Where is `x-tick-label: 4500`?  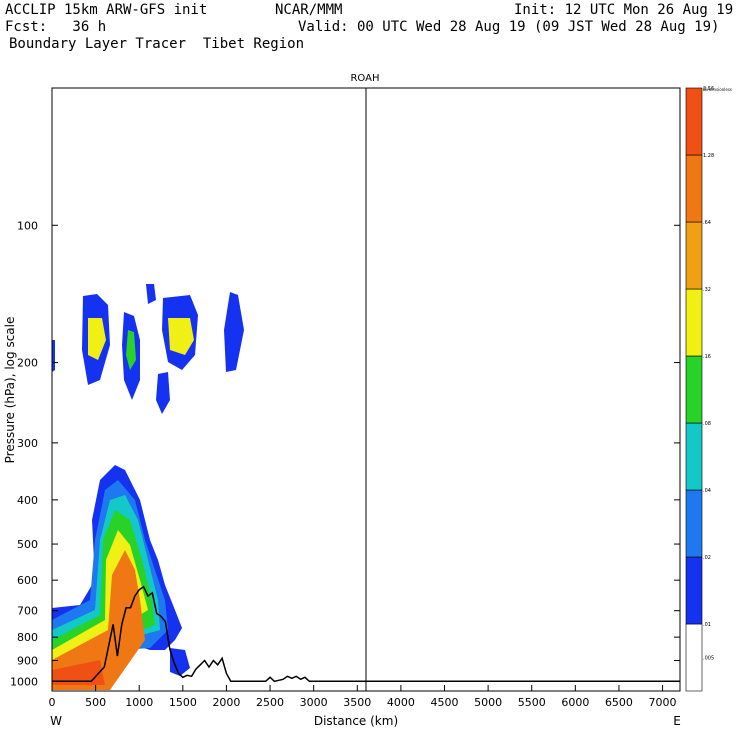 x-tick-label: 4500 is located at coordinates (445, 702).